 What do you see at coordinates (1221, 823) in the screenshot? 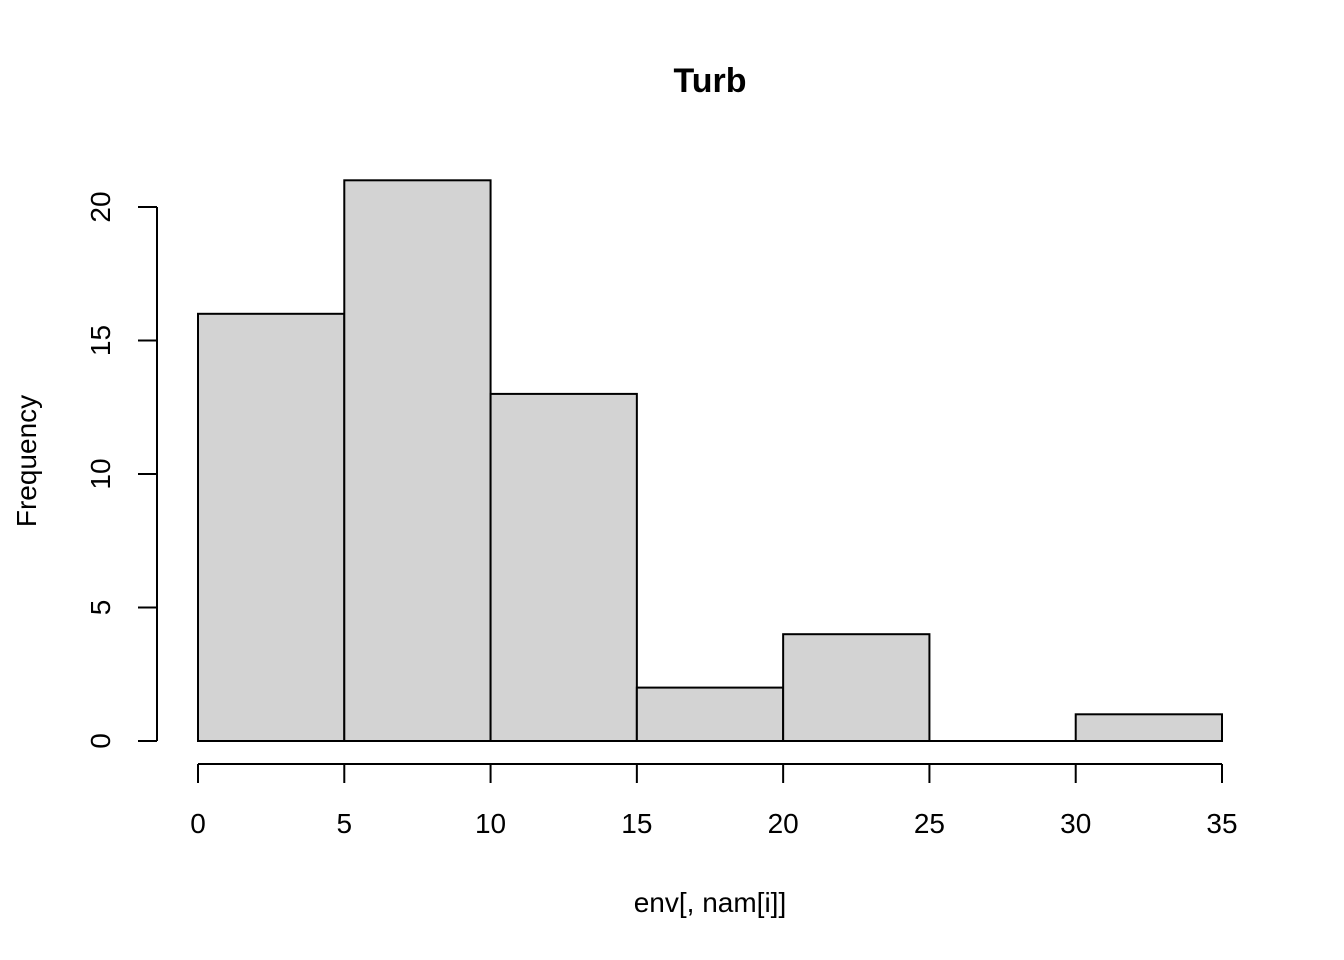
I see `x-tick-label: 35` at bounding box center [1221, 823].